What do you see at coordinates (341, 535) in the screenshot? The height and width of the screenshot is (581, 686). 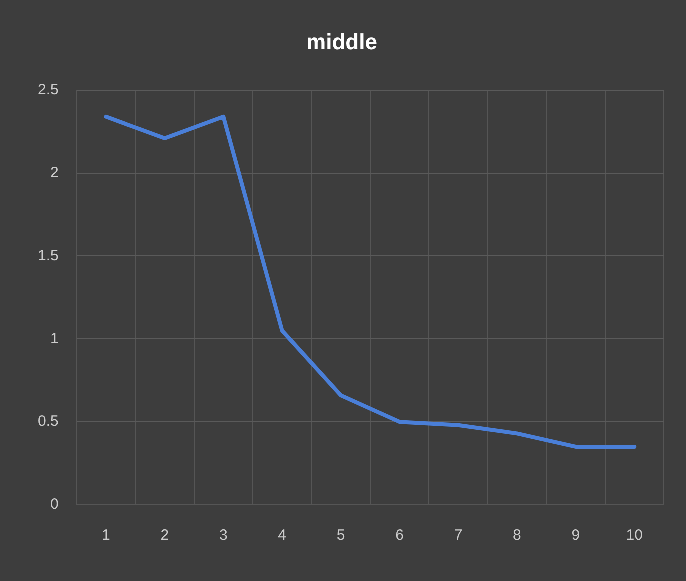 I see `x-tick-label: 5` at bounding box center [341, 535].